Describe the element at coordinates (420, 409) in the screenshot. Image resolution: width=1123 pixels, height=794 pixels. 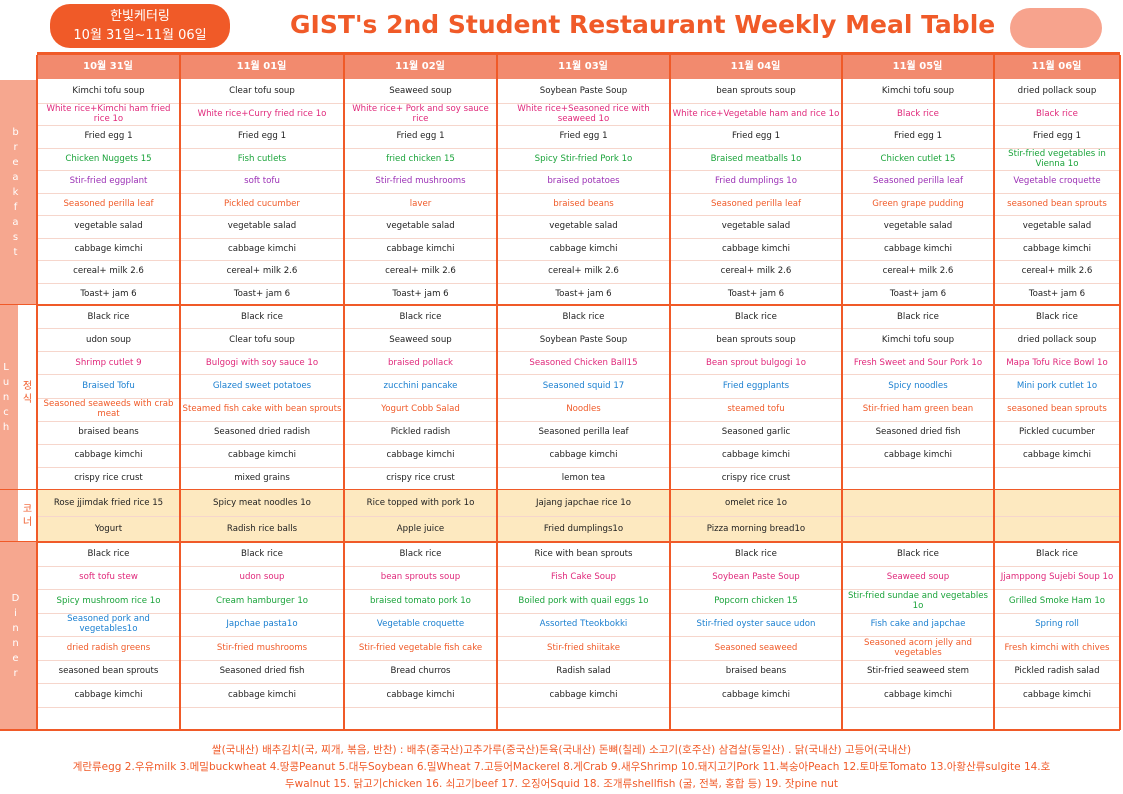
I see `menu-item: Yogurt Cobb Salad` at that location.